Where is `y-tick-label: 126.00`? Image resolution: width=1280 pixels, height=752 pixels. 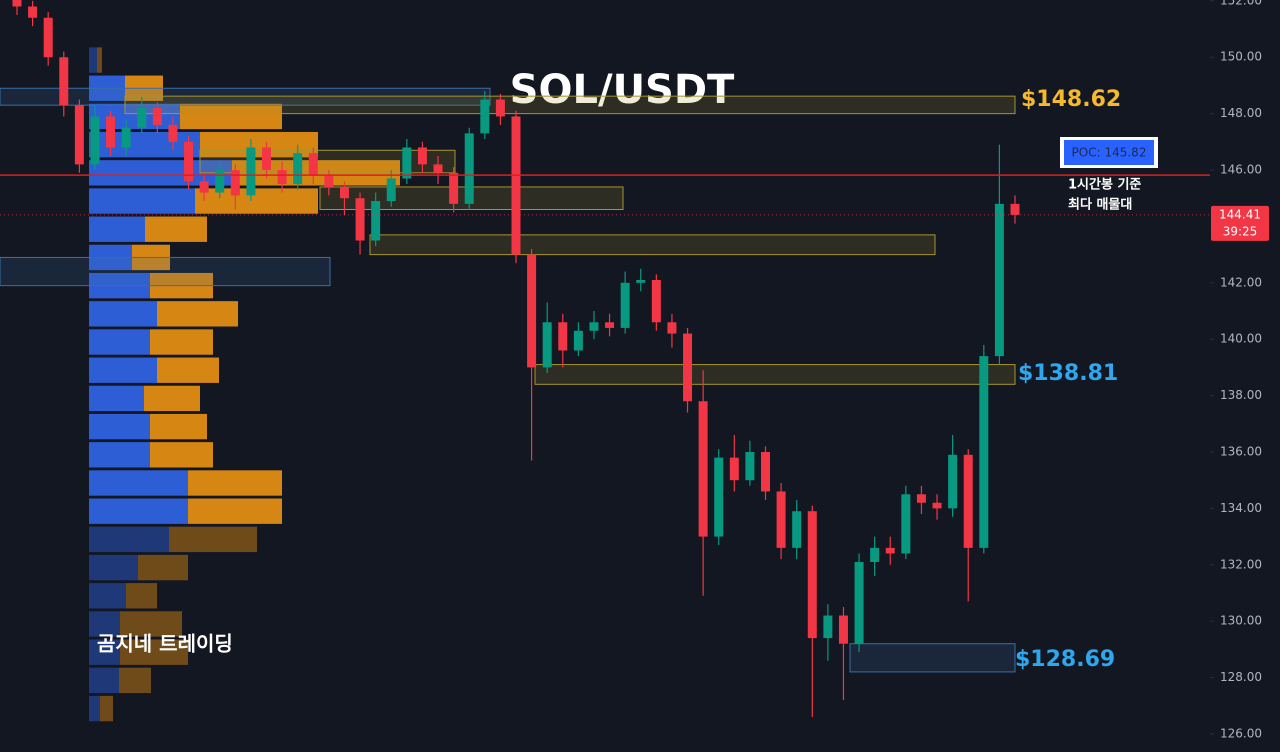
y-tick-label: 126.00 is located at coordinates (1241, 733).